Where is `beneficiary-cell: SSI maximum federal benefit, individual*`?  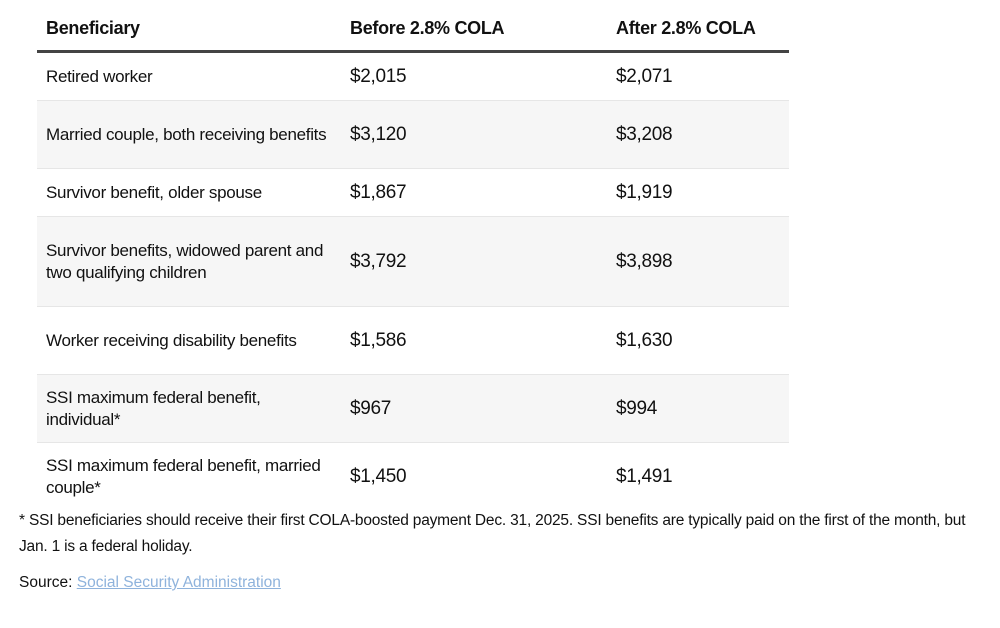
beneficiary-cell: SSI maximum federal benefit, individual* is located at coordinates (189, 408).